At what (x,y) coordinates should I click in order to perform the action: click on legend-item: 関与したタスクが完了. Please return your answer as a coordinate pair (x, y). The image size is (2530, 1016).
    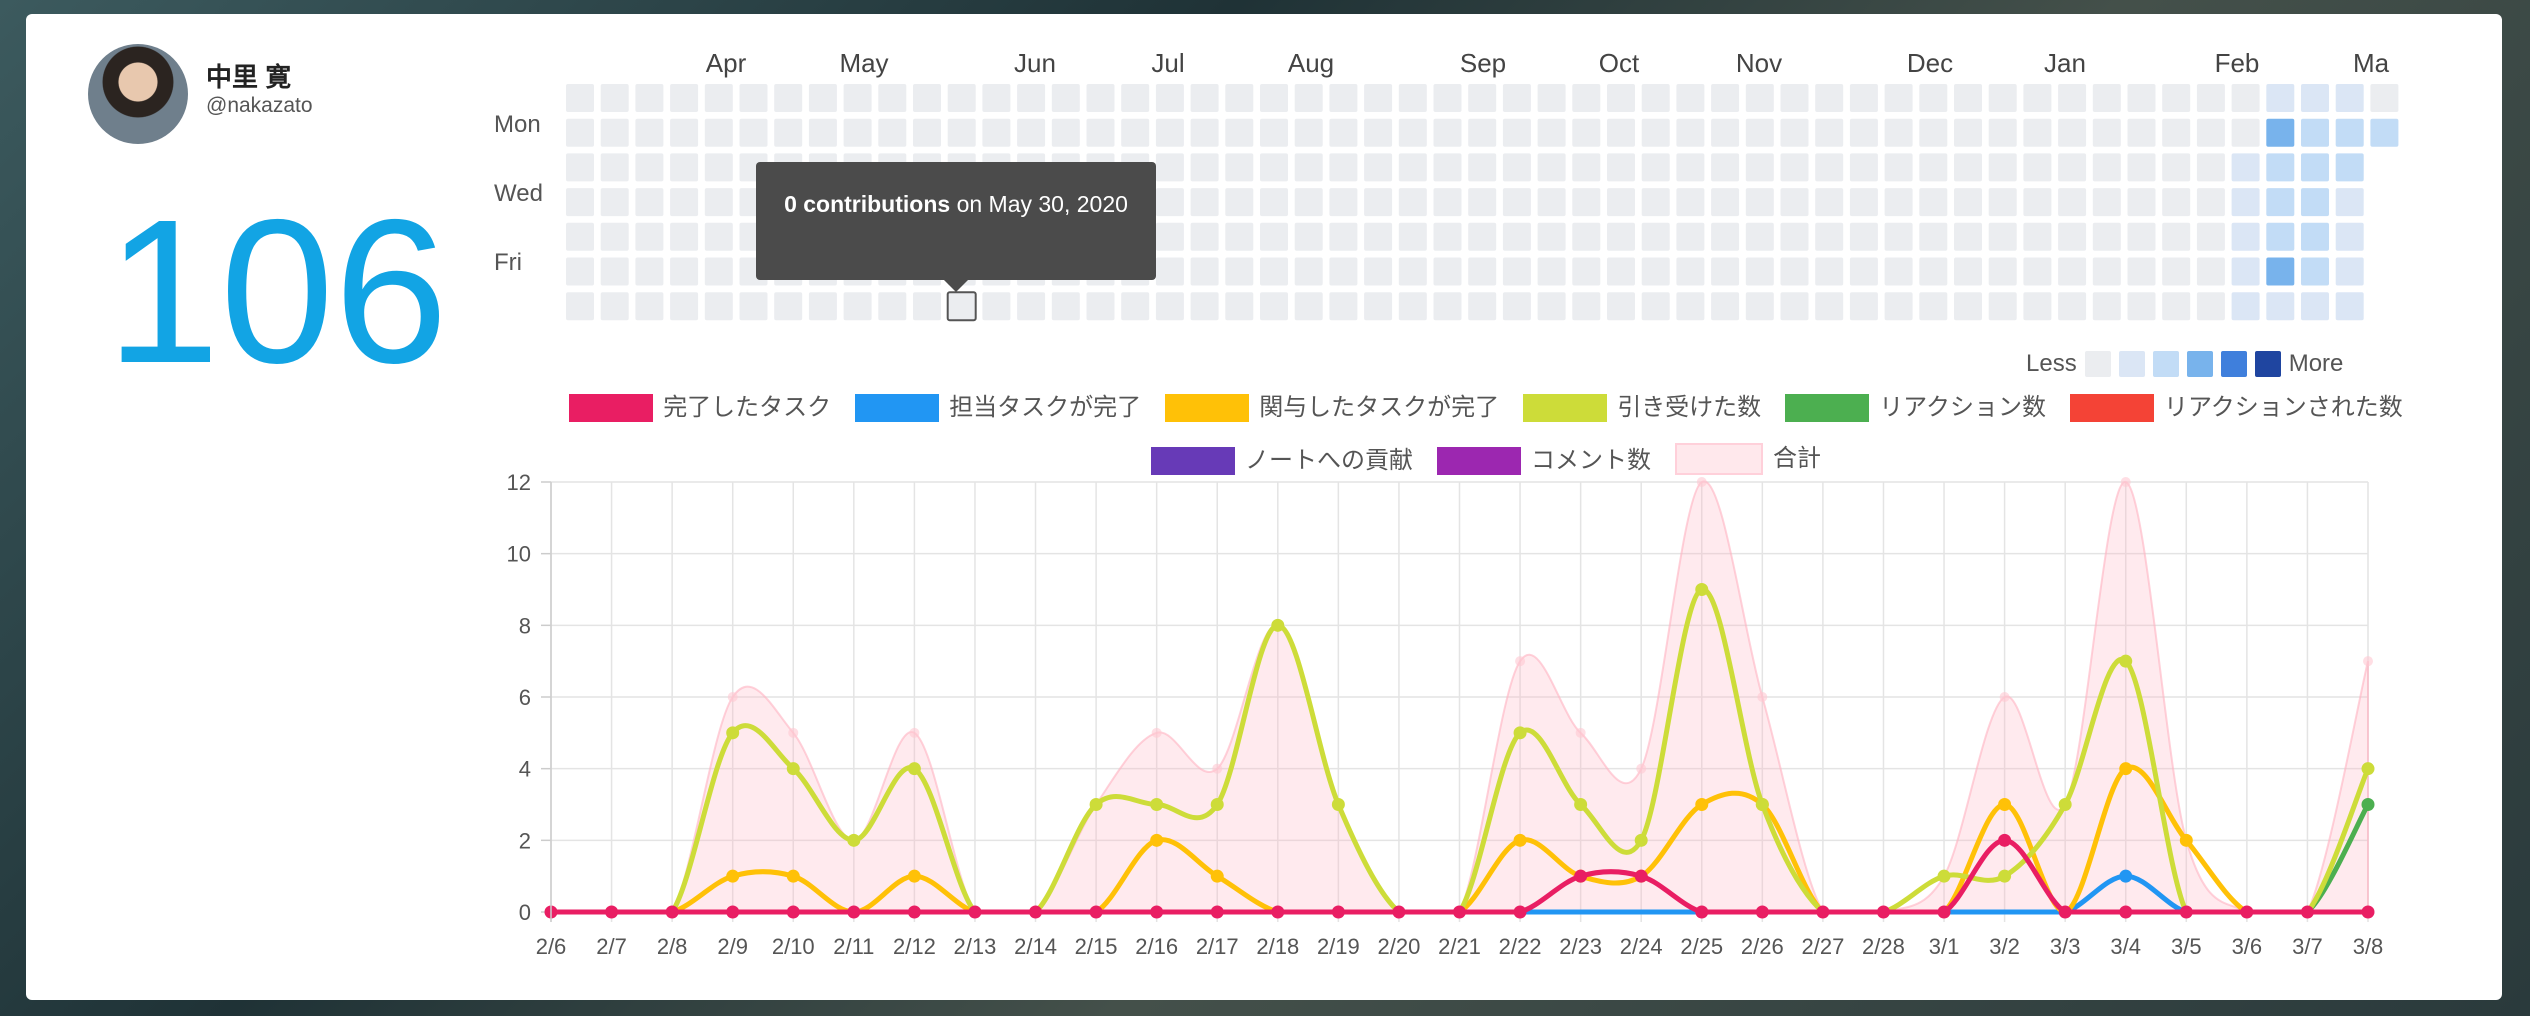
    Looking at the image, I should click on (1332, 408).